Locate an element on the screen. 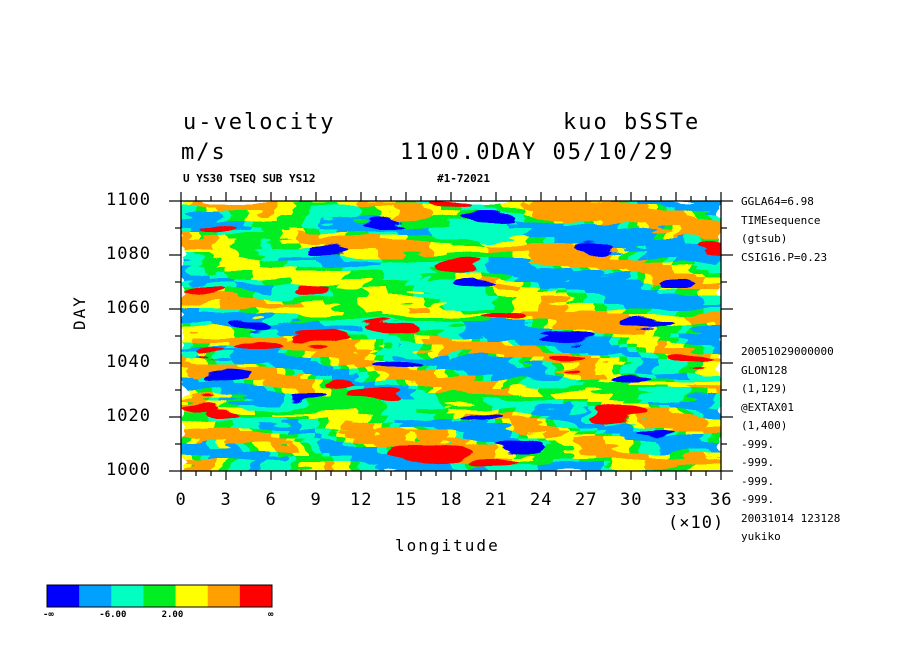 This screenshot has width=904, height=654. x-multiplier-label: (×10) is located at coordinates (696, 523).